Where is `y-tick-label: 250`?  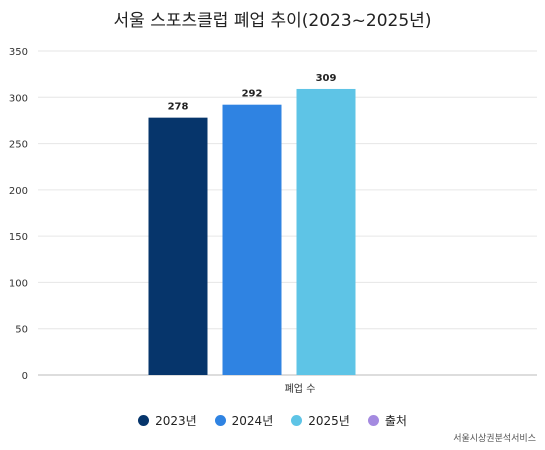
y-tick-label: 250 is located at coordinates (18, 145).